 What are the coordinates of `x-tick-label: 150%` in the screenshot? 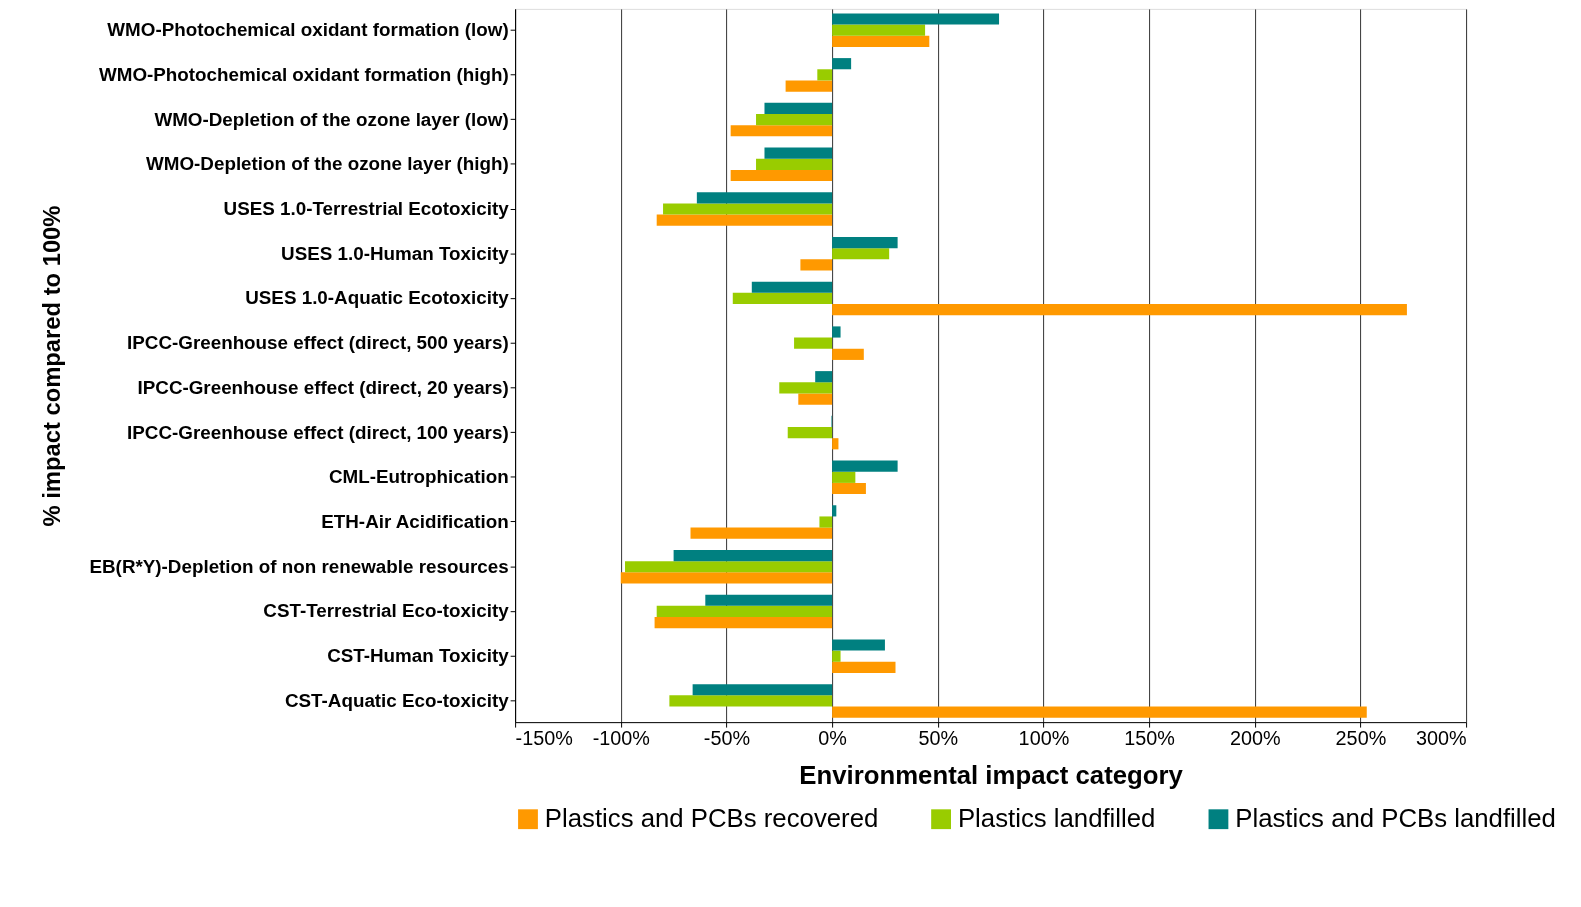 It's located at (1149, 738).